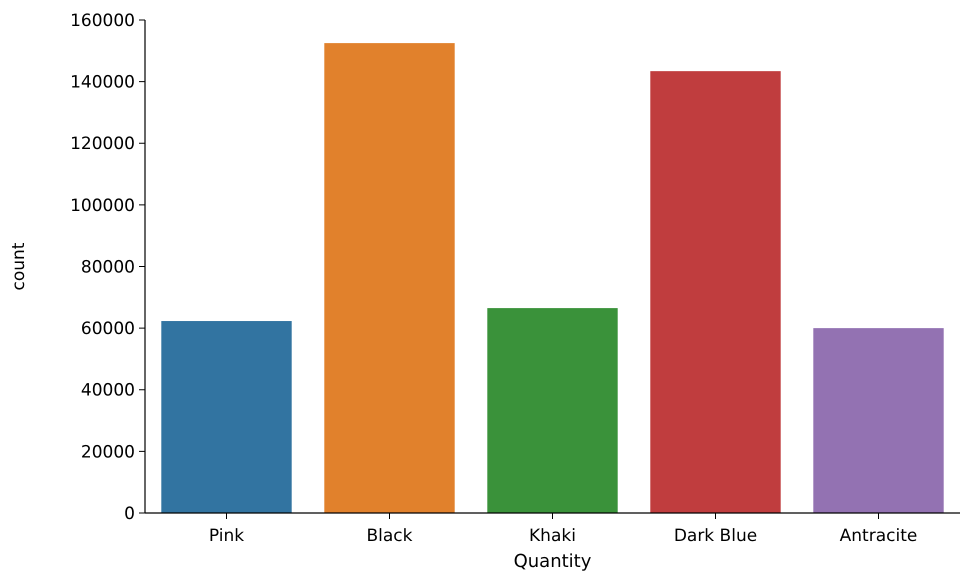 The image size is (966, 572). What do you see at coordinates (102, 82) in the screenshot?
I see `y-tick-label: 140000` at bounding box center [102, 82].